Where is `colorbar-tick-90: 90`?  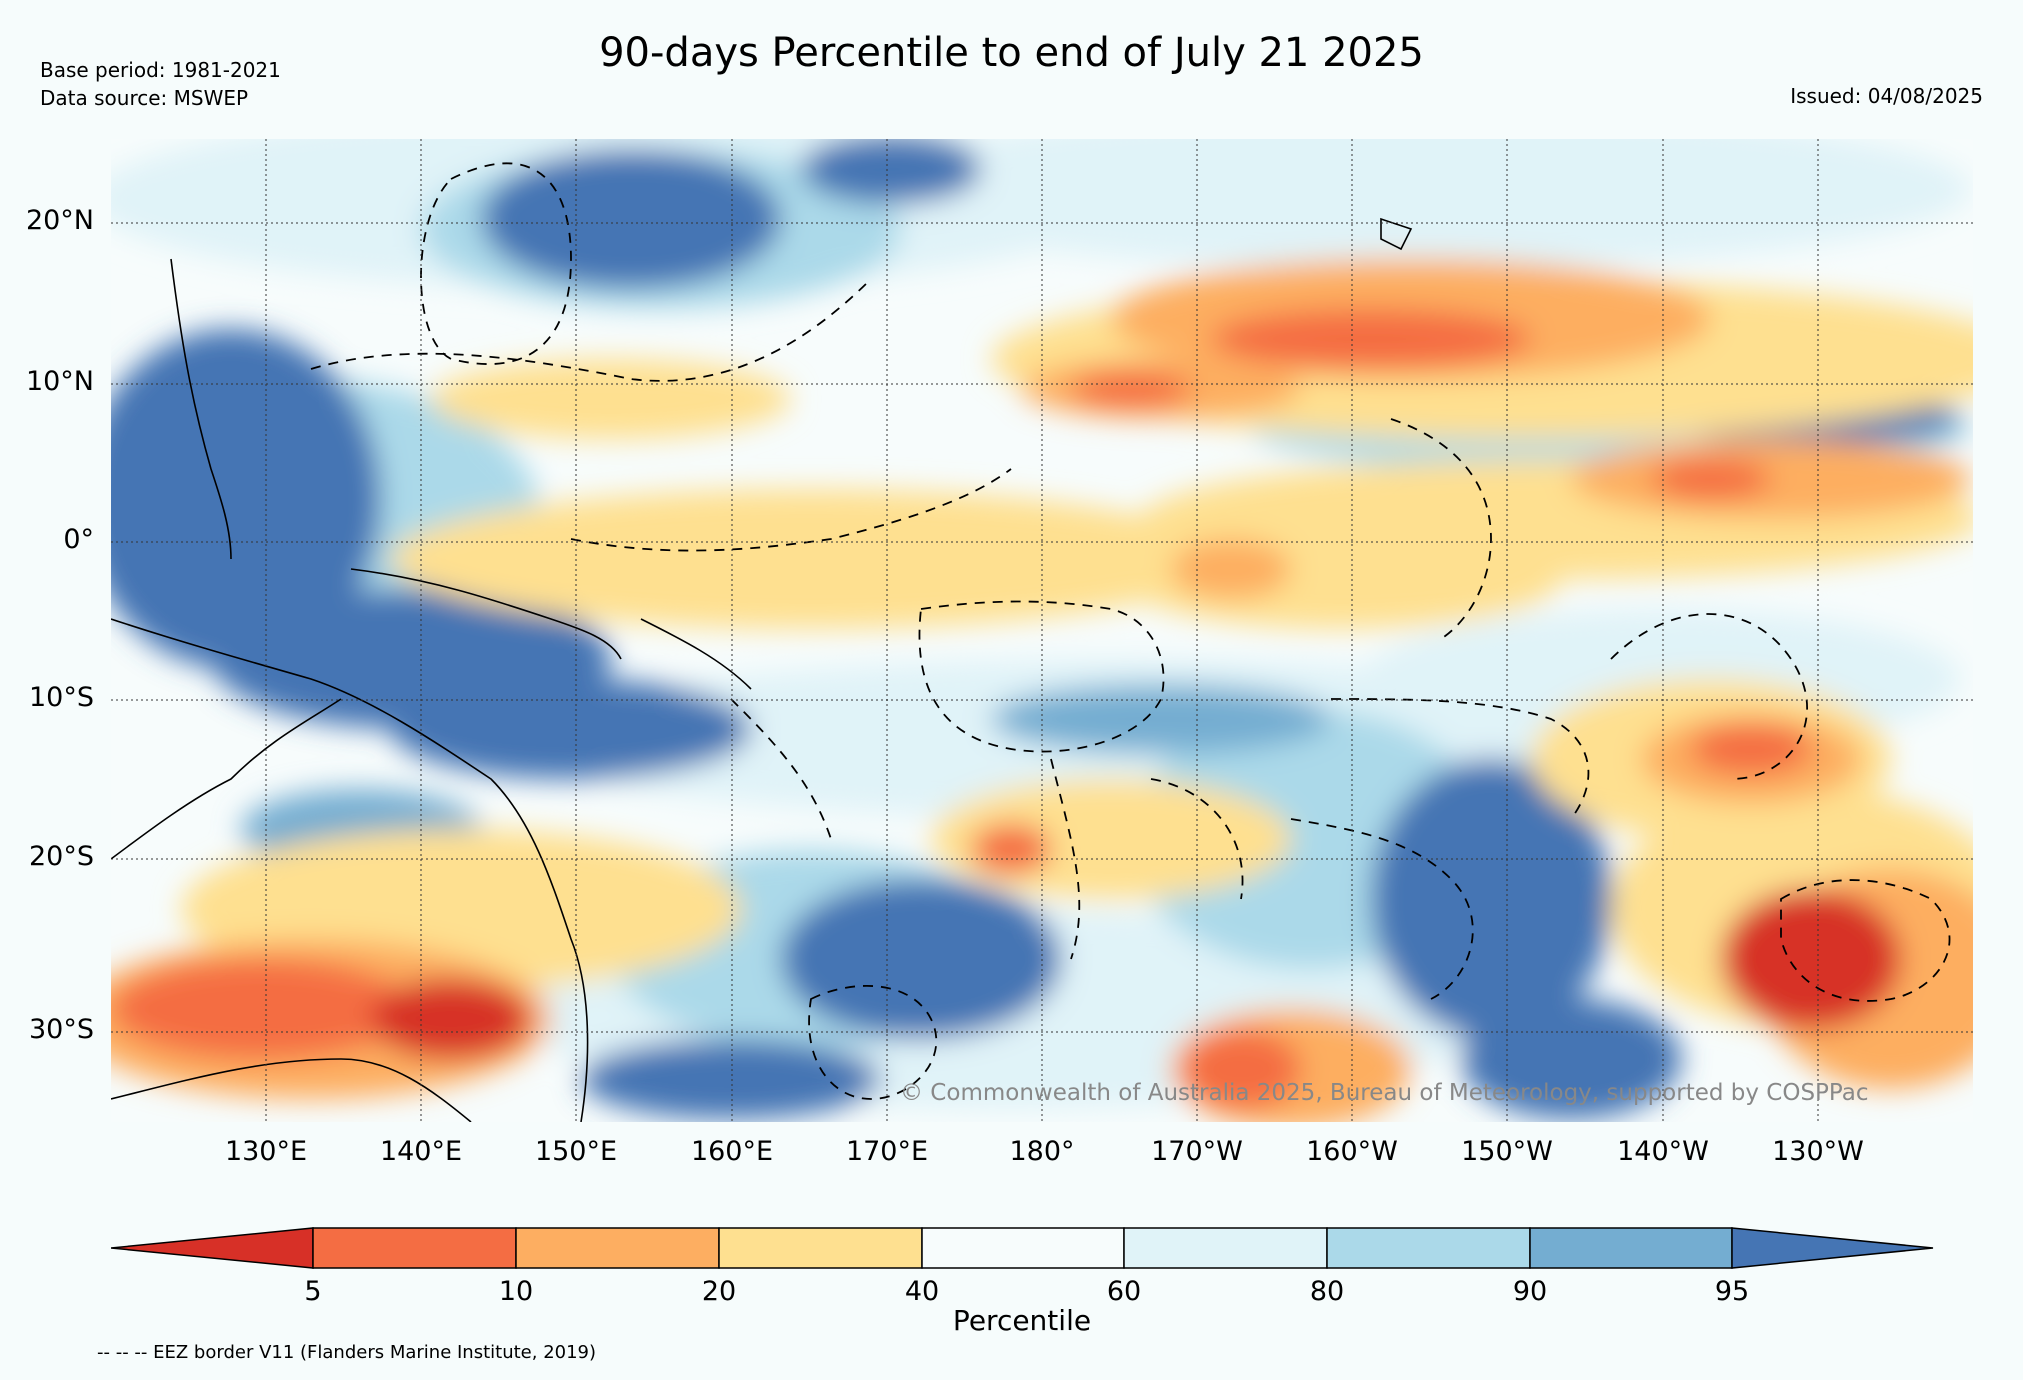 colorbar-tick-90: 90 is located at coordinates (1530, 1291).